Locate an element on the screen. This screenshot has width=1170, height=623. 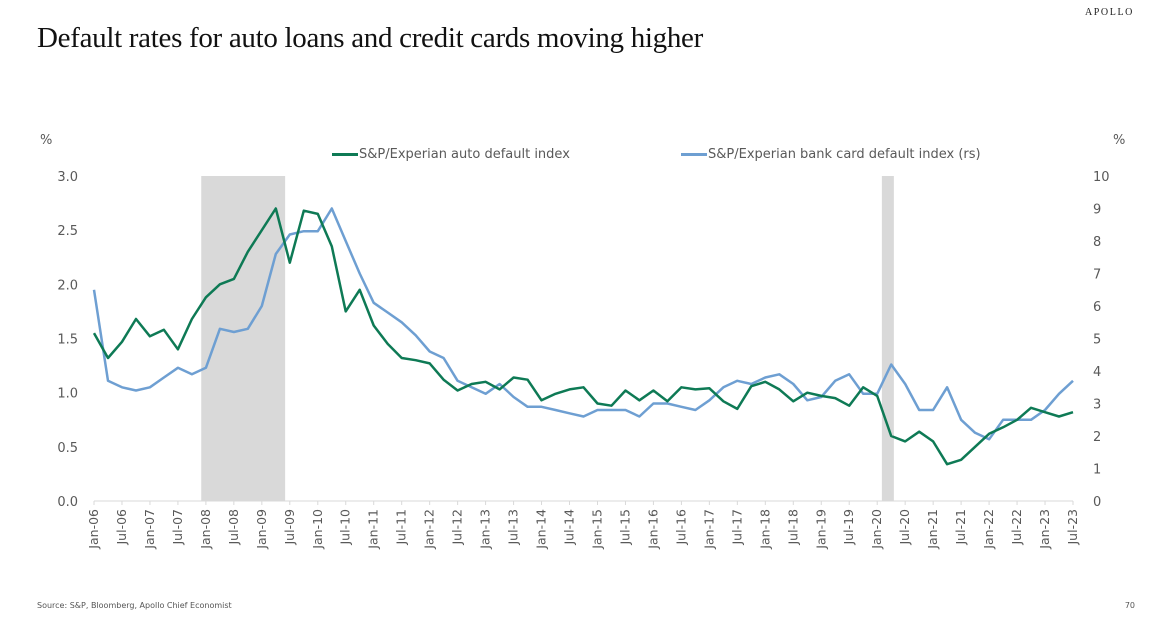
x-tick-label: Jan-18 is located at coordinates (764, 529).